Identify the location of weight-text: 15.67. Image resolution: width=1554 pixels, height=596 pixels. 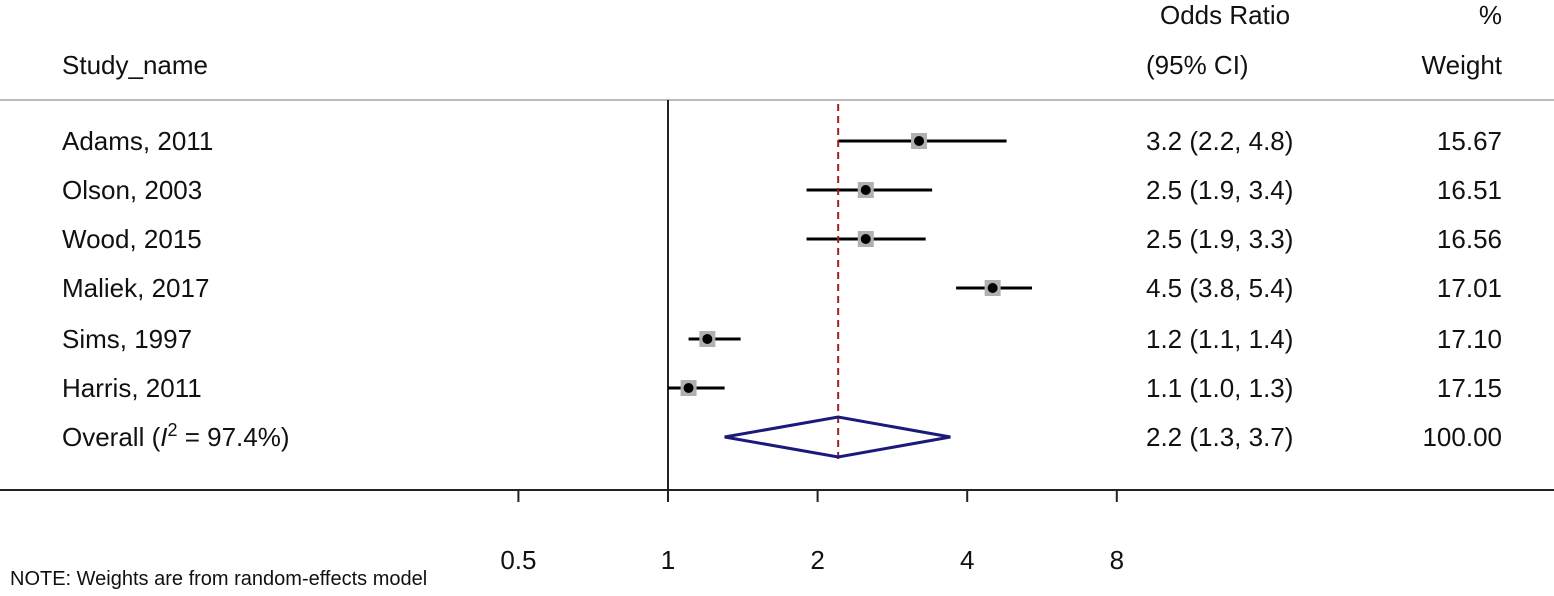
(1469, 141).